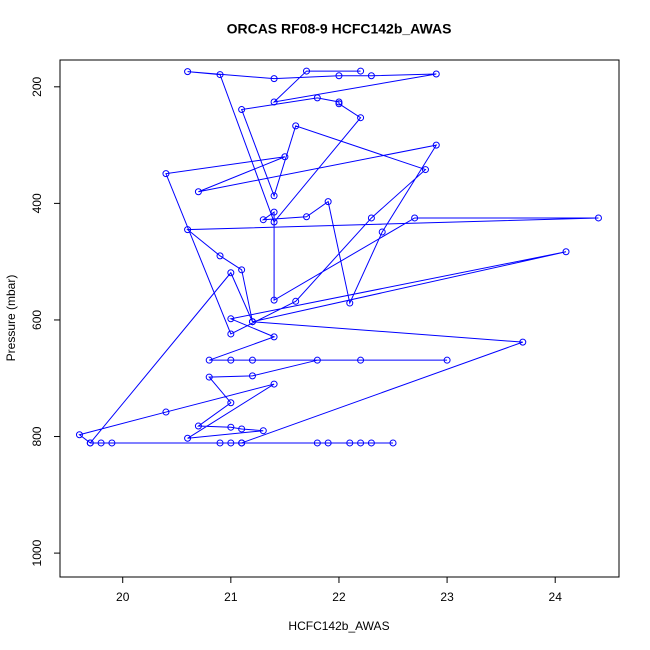  Describe the element at coordinates (11, 318) in the screenshot. I see `y-axis-label: Pressure (mbar)` at that location.